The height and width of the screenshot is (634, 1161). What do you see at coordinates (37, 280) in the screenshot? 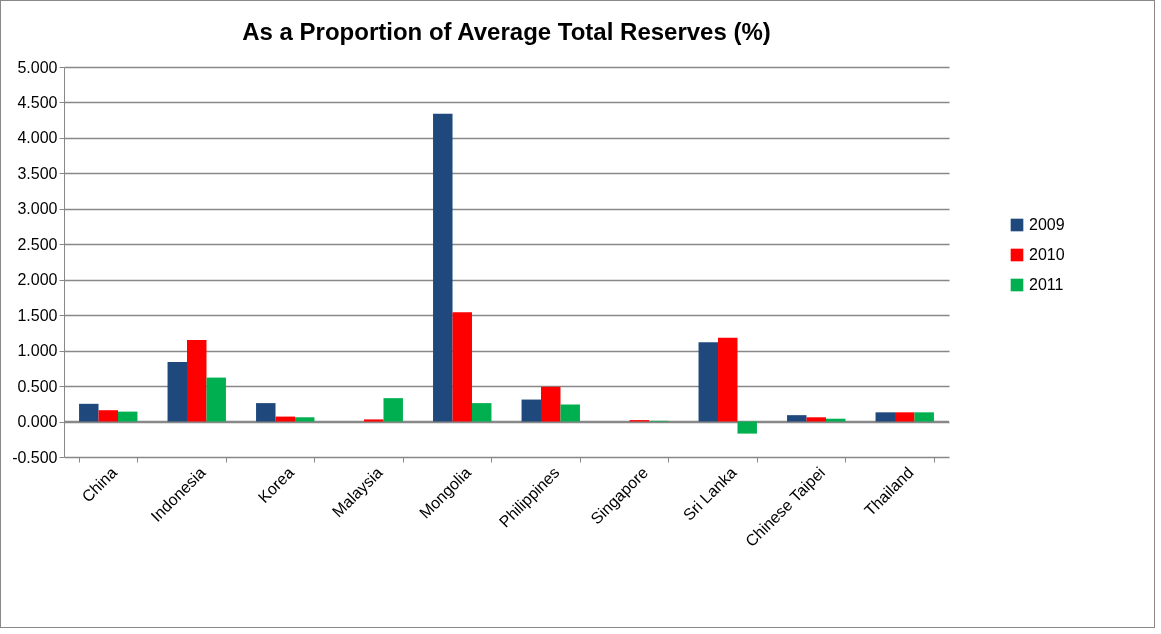
I see `y-tick-label: 2.000` at bounding box center [37, 280].